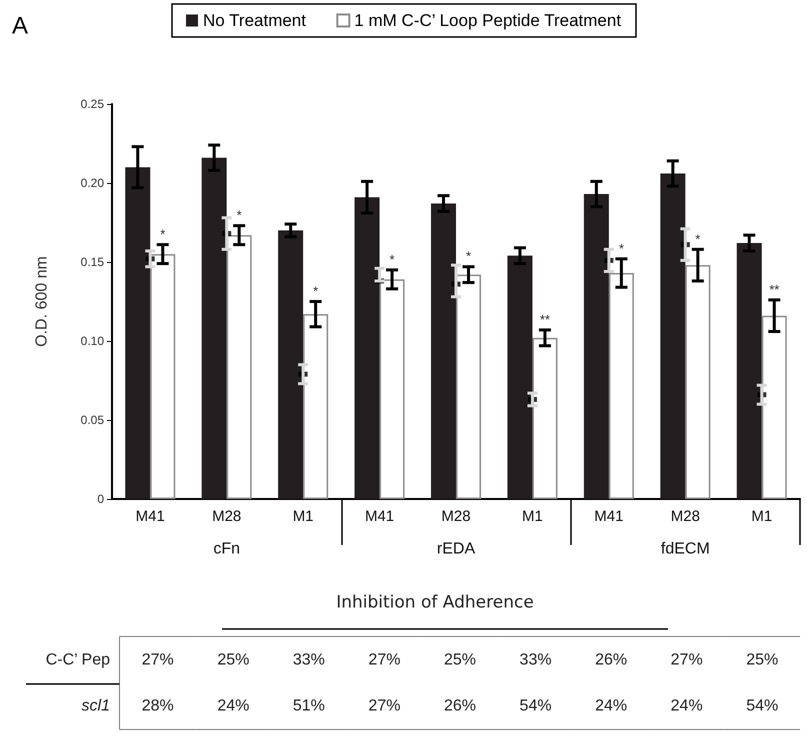 The width and height of the screenshot is (808, 747). I want to click on chart-title: Inhibition of Adherence, so click(435, 602).